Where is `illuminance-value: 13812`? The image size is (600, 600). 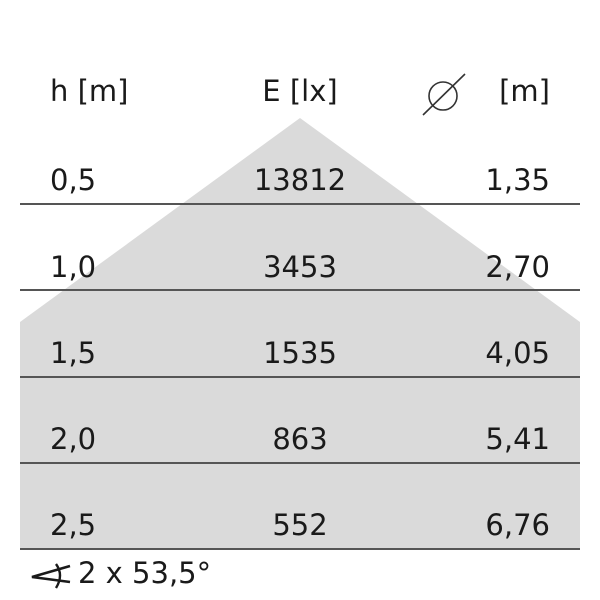
illuminance-value: 13812 is located at coordinates (300, 180).